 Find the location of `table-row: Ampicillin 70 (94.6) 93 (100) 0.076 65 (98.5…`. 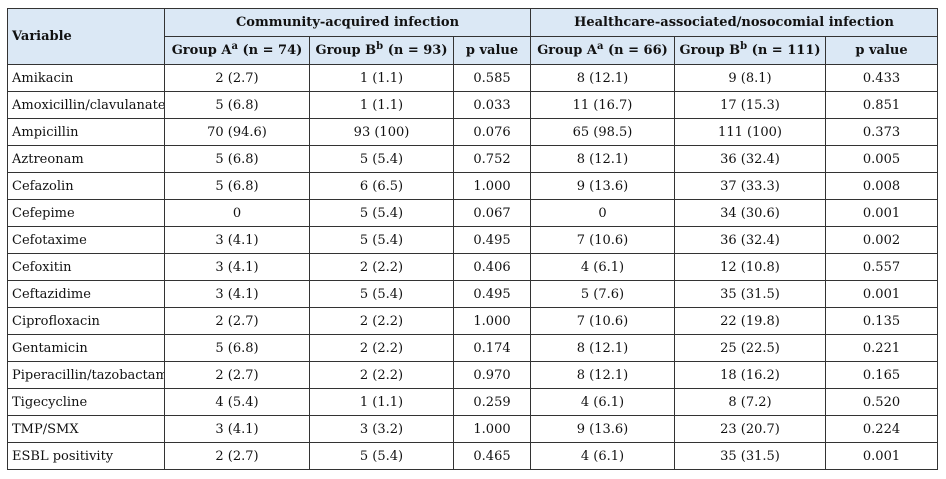

table-row: Ampicillin 70 (94.6) 93 (100) 0.076 65 (98.5… is located at coordinates (472, 132).